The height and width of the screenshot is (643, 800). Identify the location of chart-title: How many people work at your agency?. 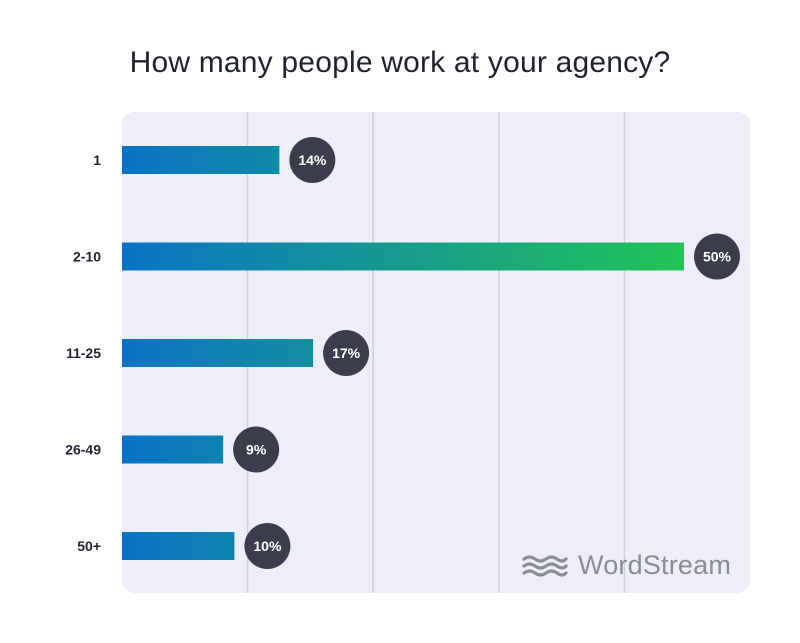
(400, 62).